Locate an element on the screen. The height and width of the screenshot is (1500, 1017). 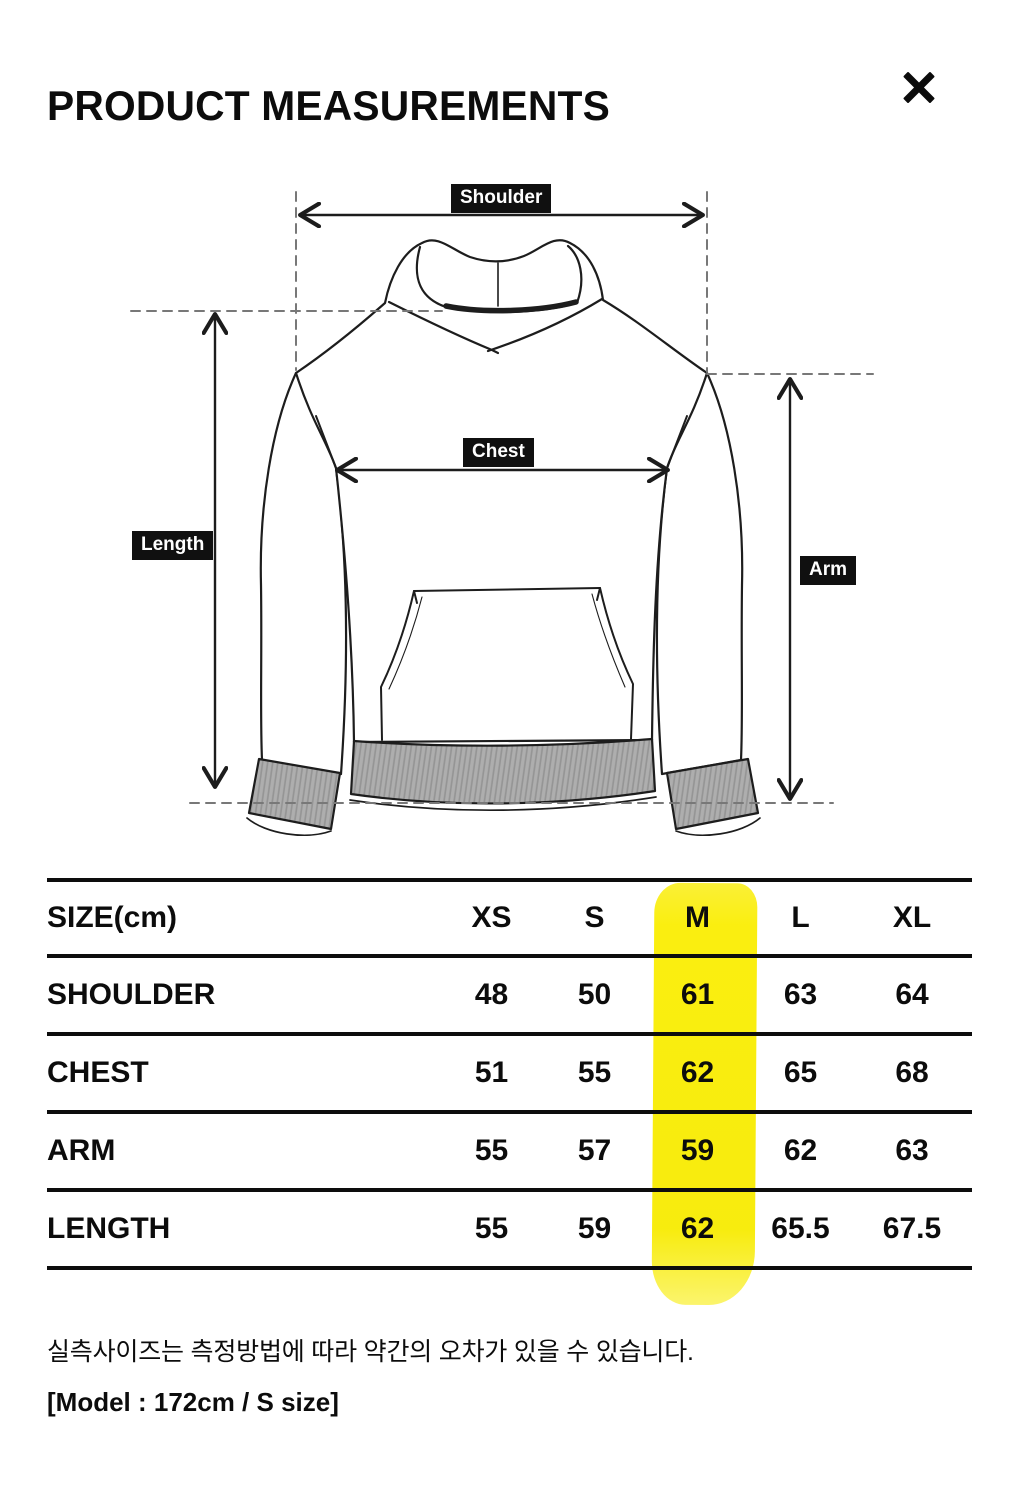
cell-value: 51 is located at coordinates (491, 1072).